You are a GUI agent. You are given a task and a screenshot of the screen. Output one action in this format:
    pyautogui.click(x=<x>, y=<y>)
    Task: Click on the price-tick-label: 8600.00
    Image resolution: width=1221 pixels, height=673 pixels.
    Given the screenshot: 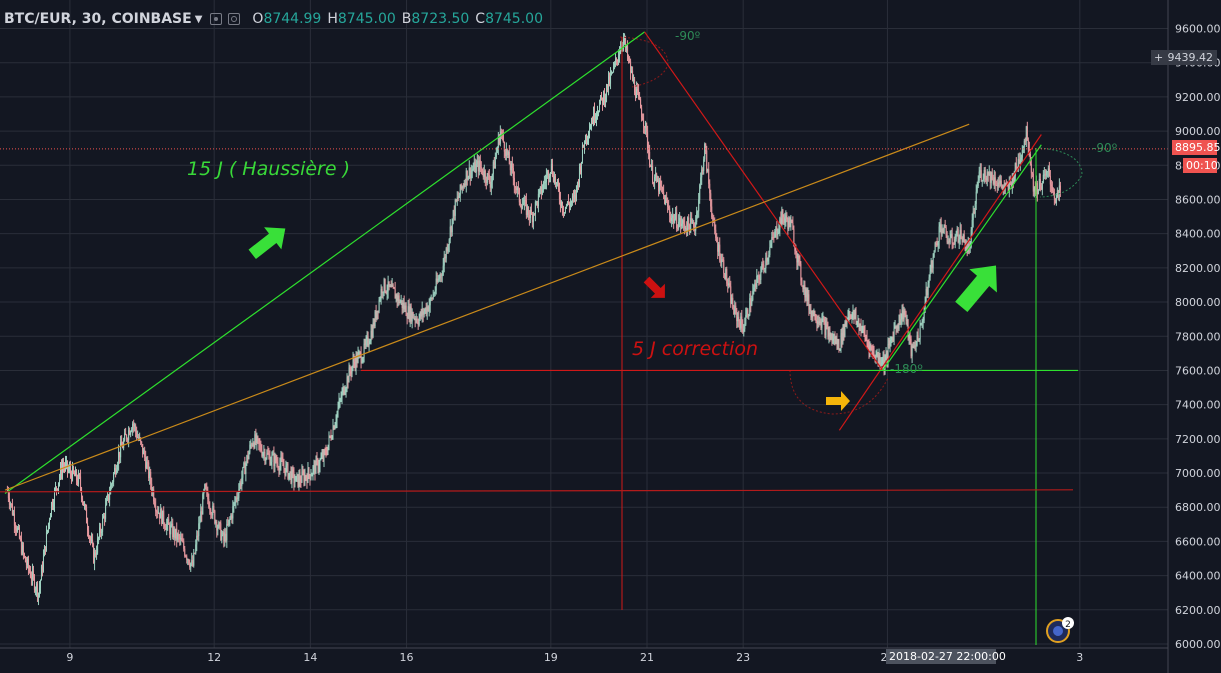 What is the action you would take?
    pyautogui.click(x=1198, y=199)
    